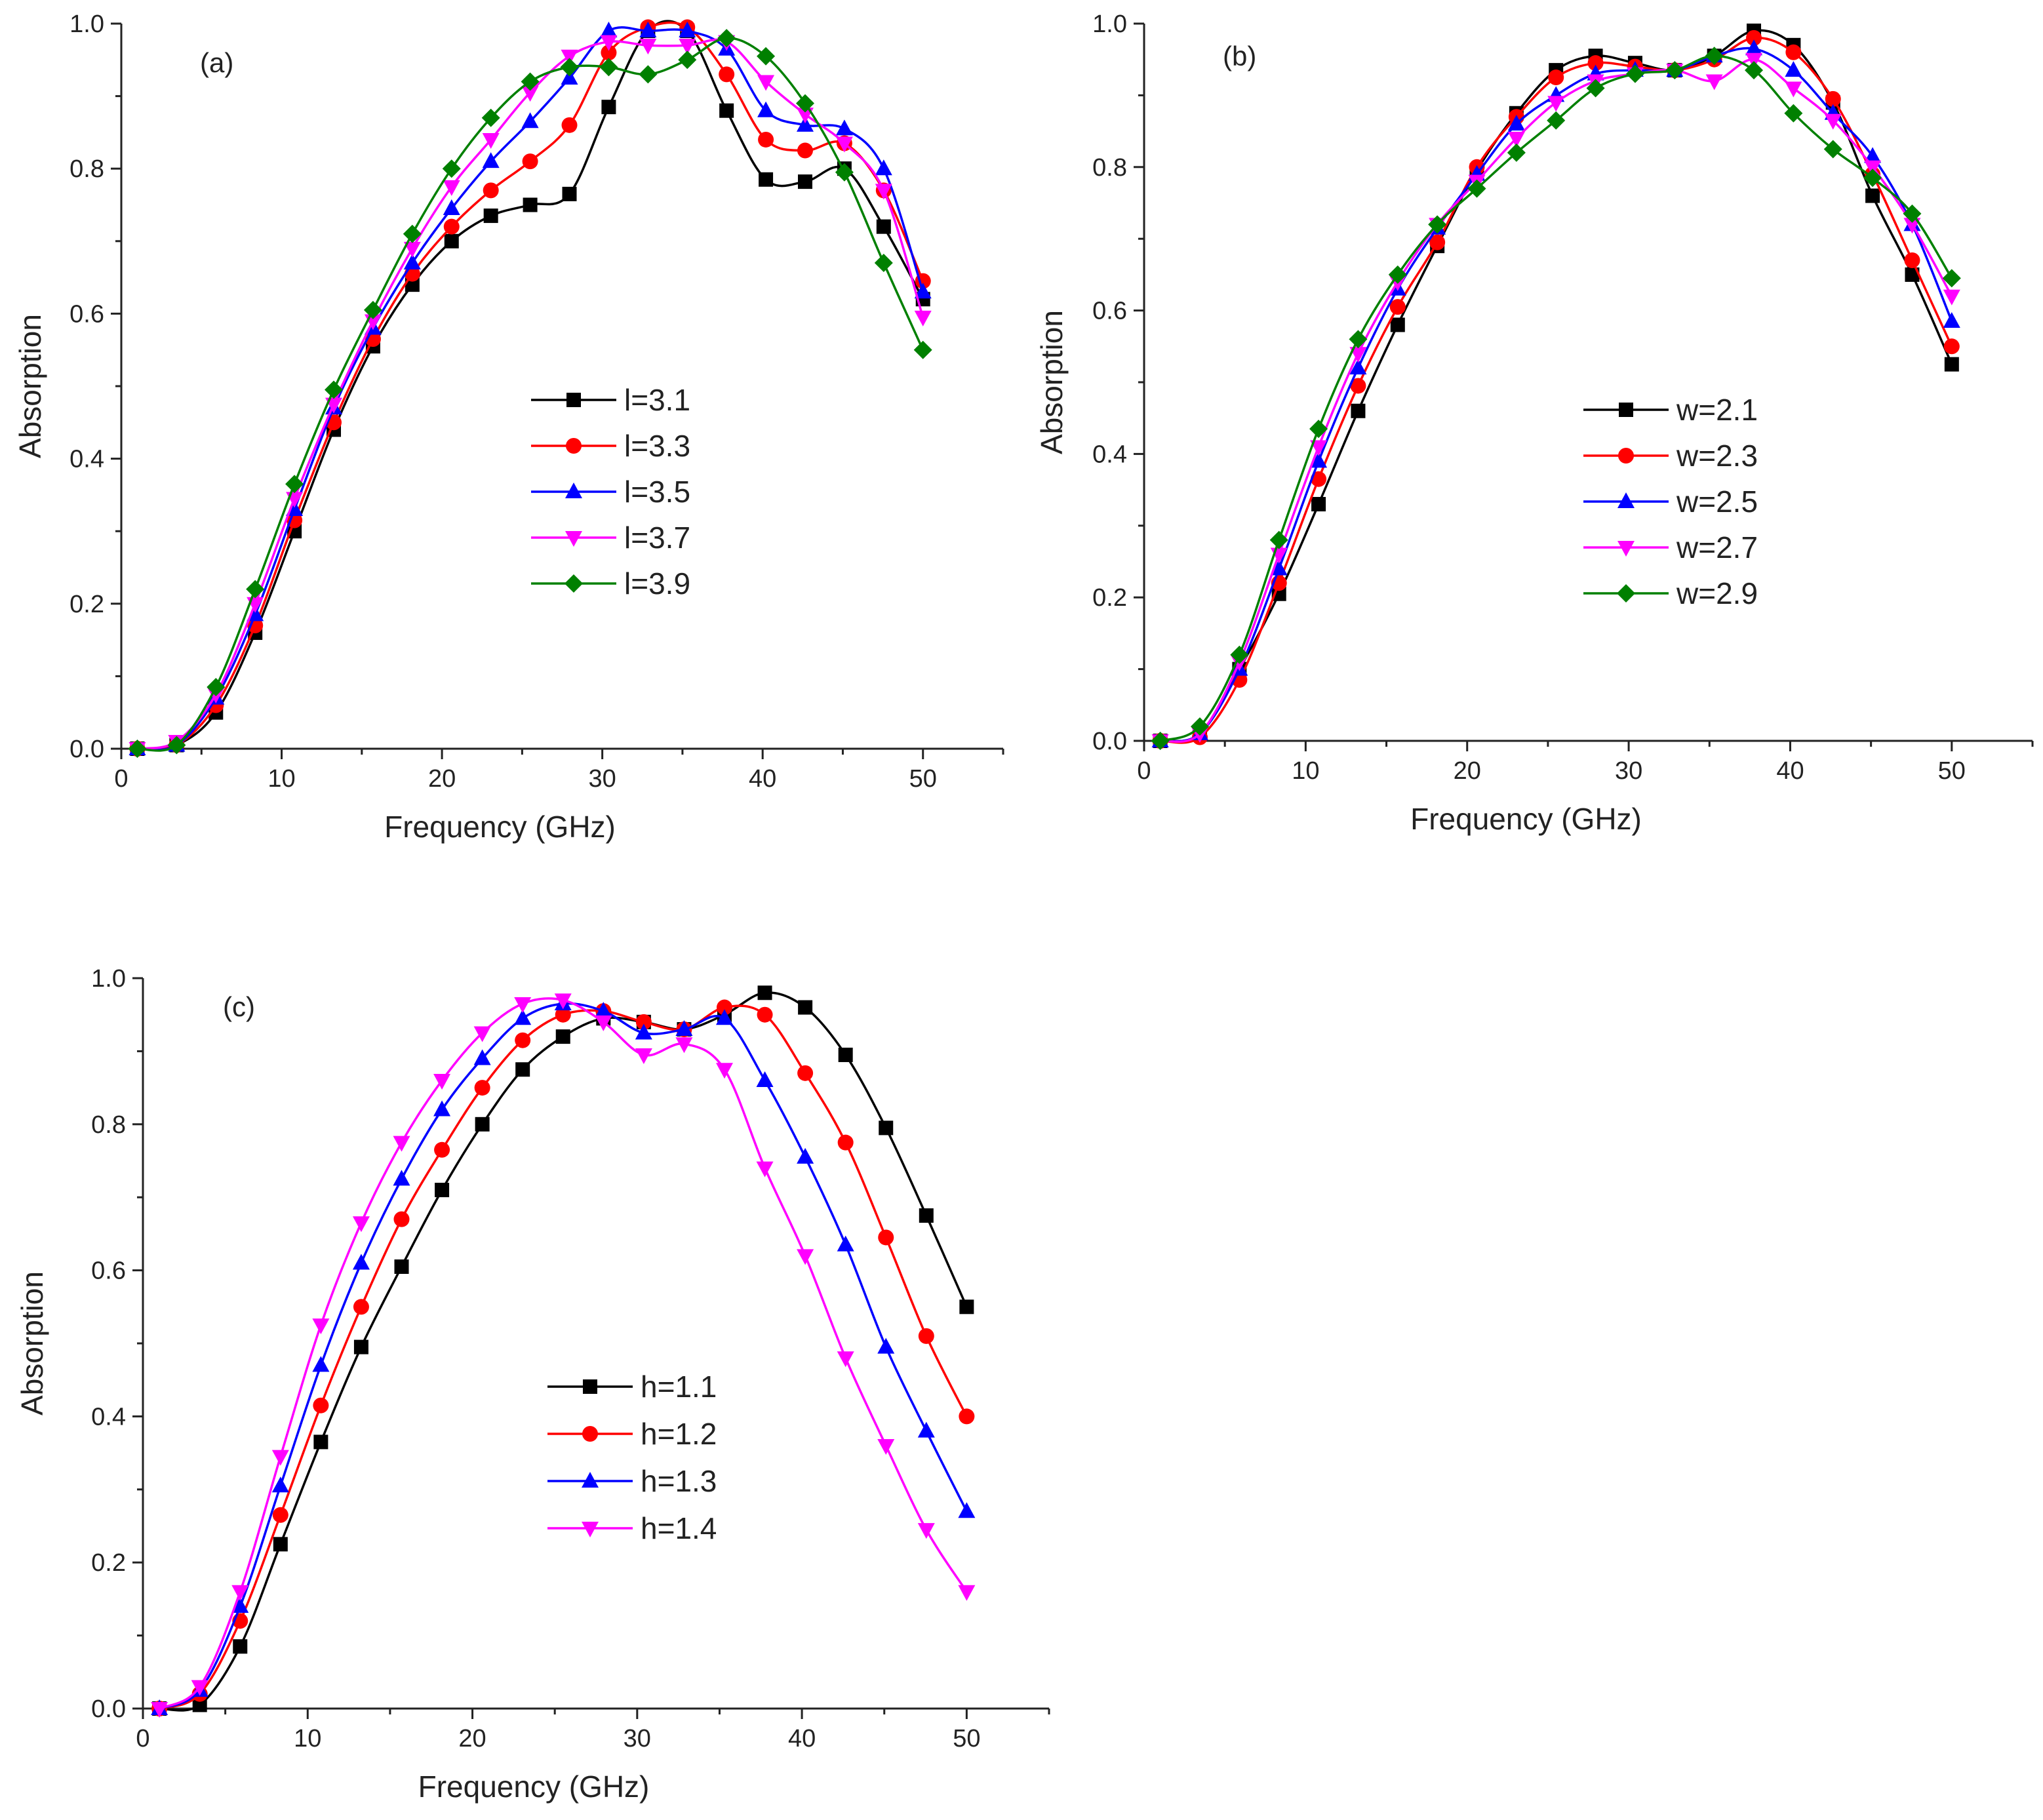 This screenshot has width=2043, height=1820. What do you see at coordinates (108, 1417) in the screenshot?
I see `y-tick-label: 0.4` at bounding box center [108, 1417].